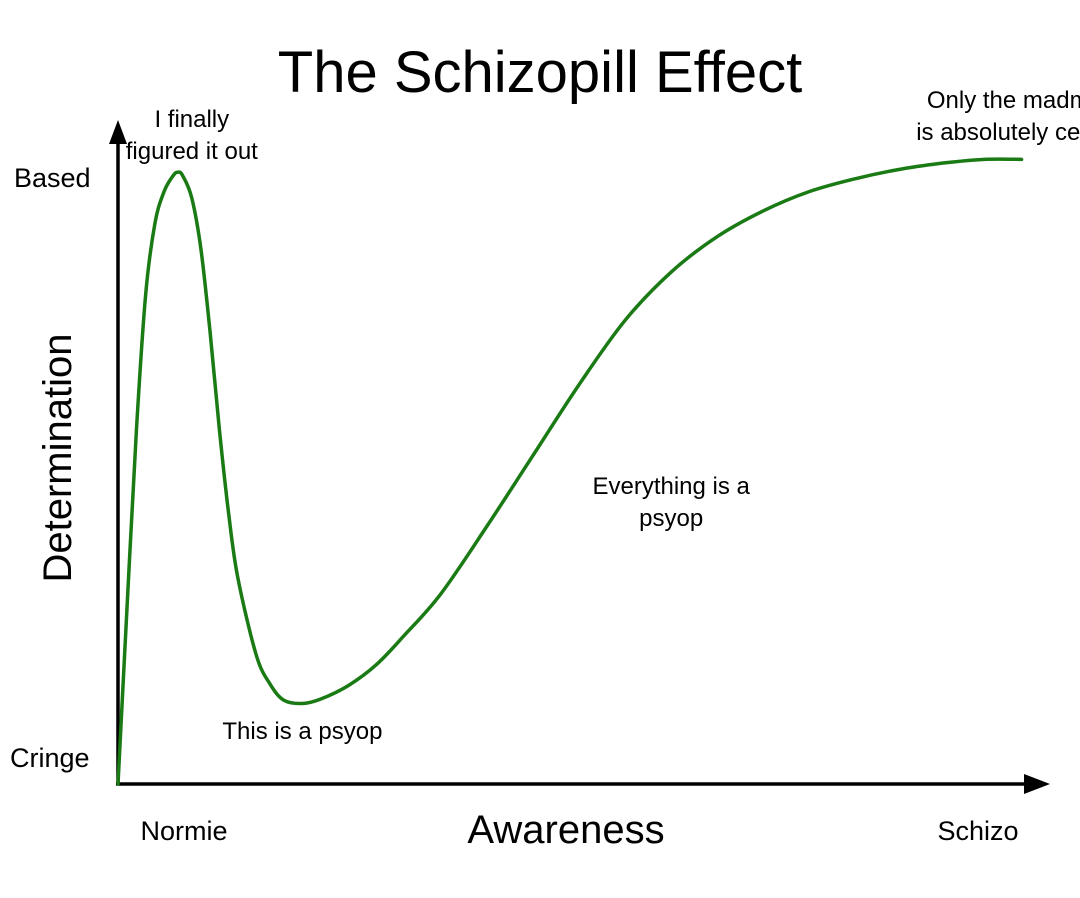 This screenshot has width=1080, height=898. Describe the element at coordinates (58, 457) in the screenshot. I see `y-axis-title: Determination` at that location.